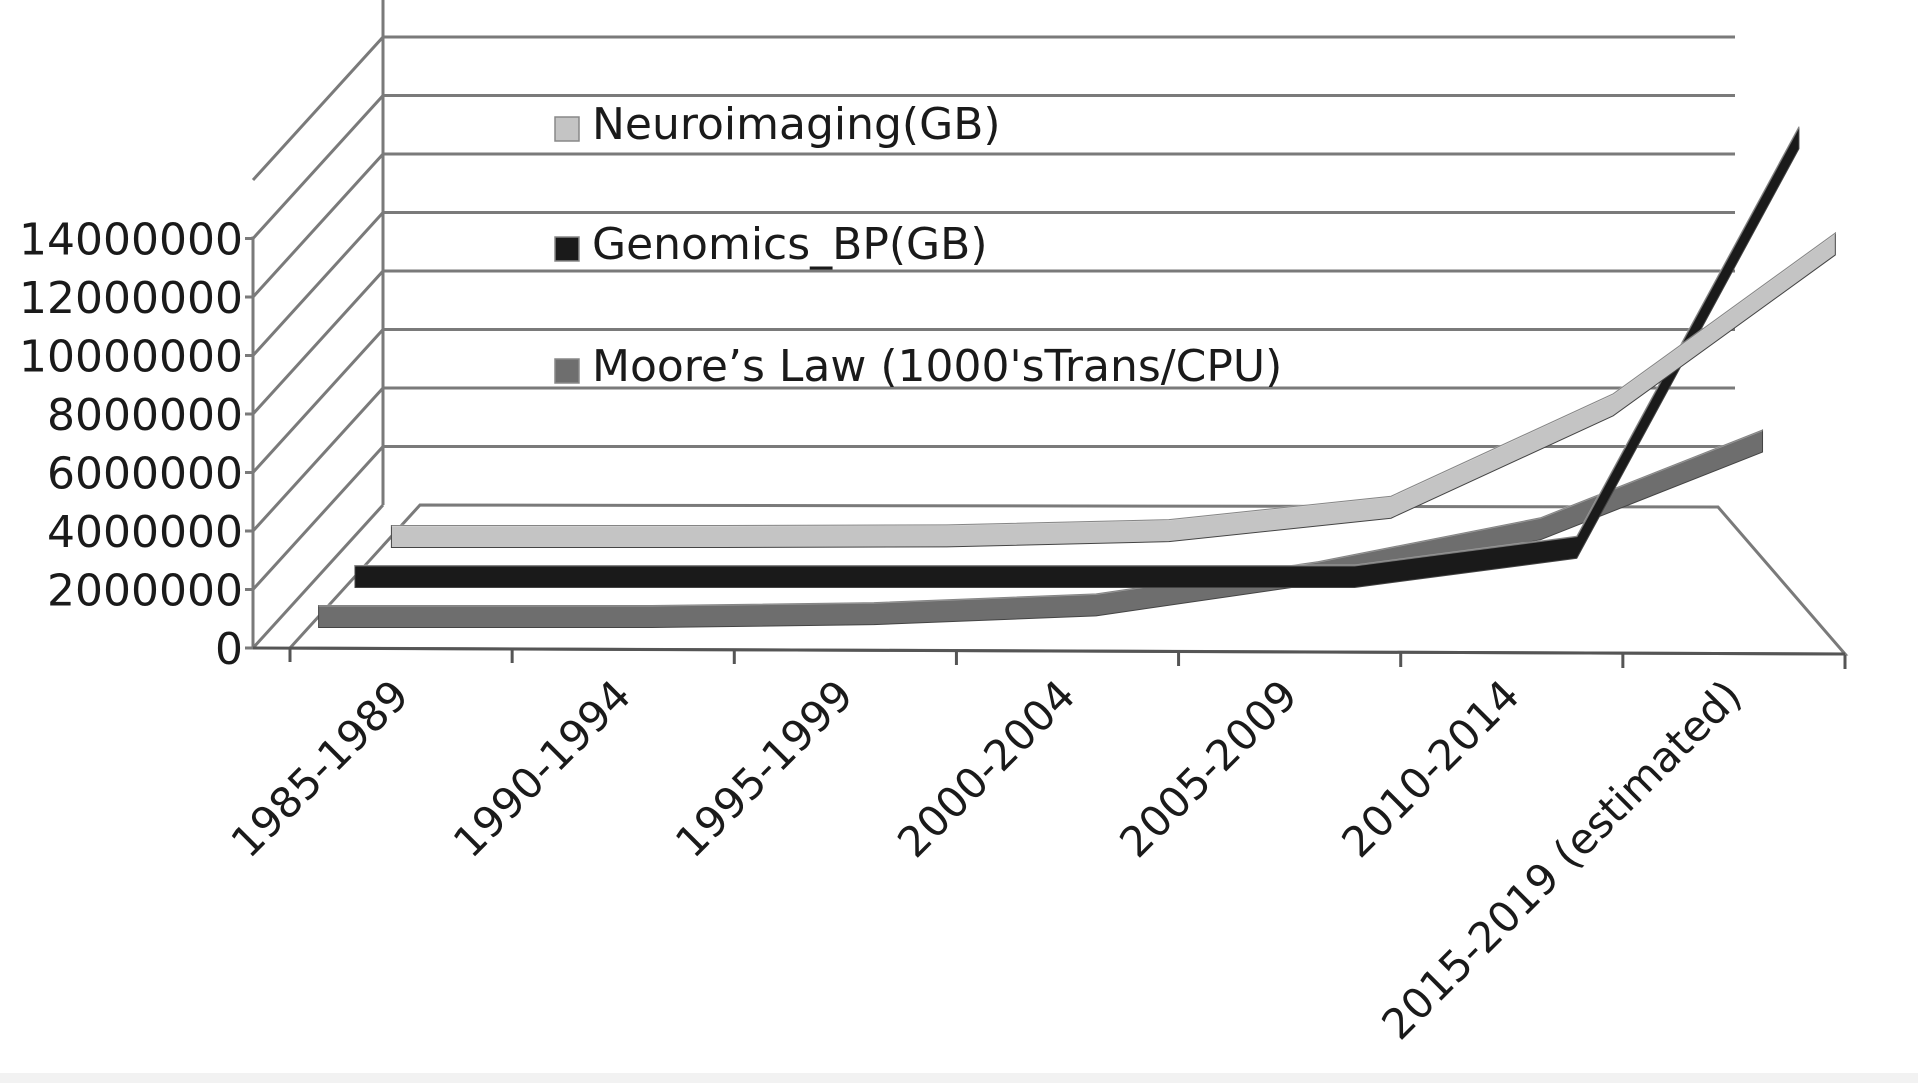 This screenshot has height=1083, width=1918. I want to click on y-tick-label: 4000000, so click(145, 532).